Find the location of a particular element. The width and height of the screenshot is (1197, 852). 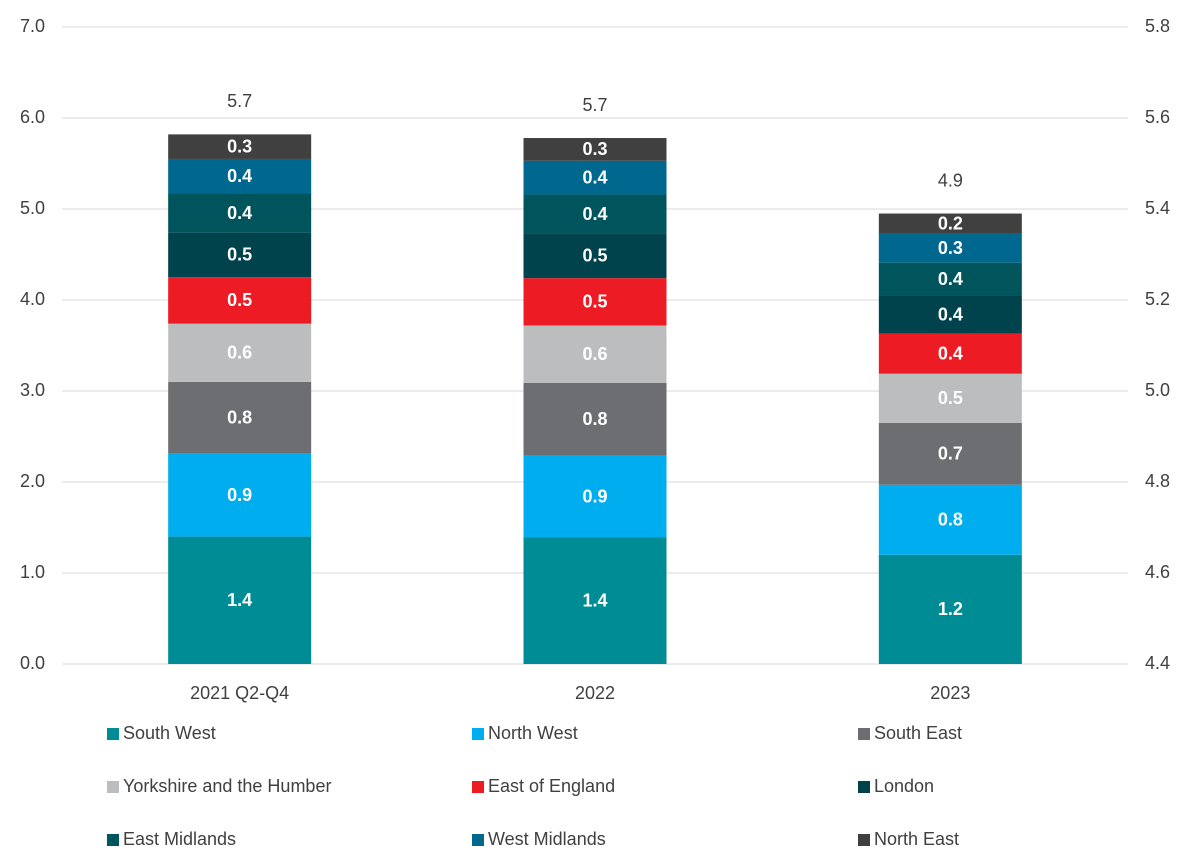

y2-tick-label: 5.0 is located at coordinates (1157, 390).